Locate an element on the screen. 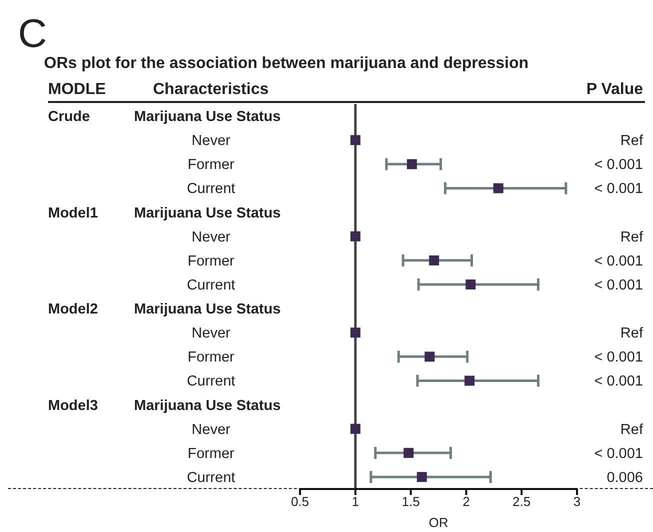 The image size is (653, 532). x-axis-title: OR is located at coordinates (438, 522).